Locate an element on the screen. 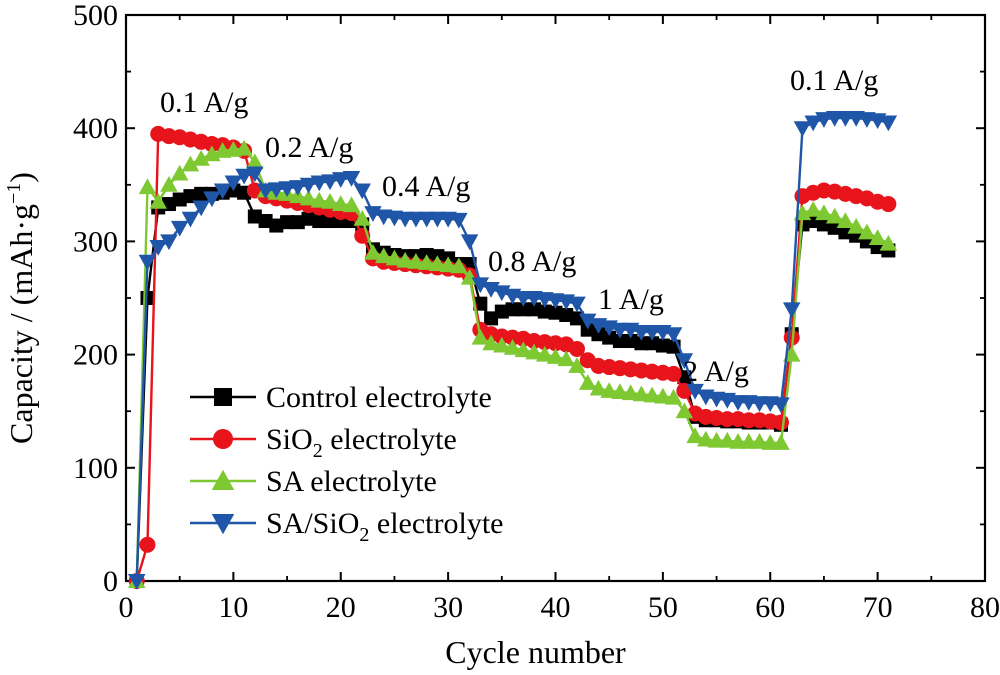  y-tick-label: 500 is located at coordinates (95, 16).